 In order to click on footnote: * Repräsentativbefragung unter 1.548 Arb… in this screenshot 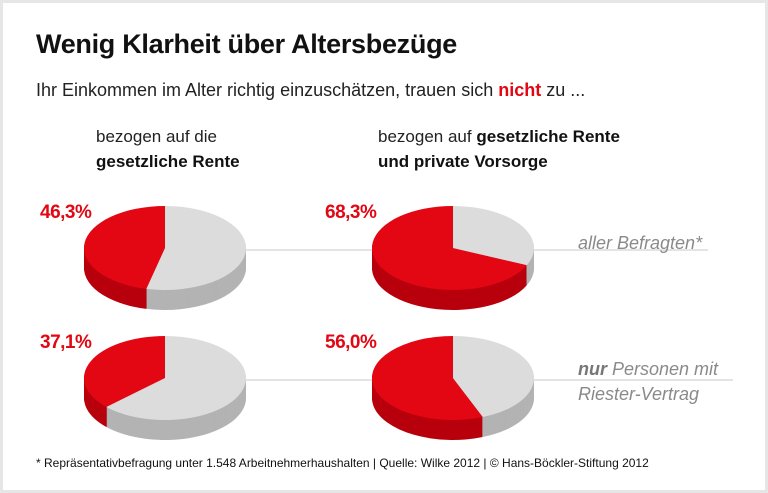, I will do `click(342, 463)`.